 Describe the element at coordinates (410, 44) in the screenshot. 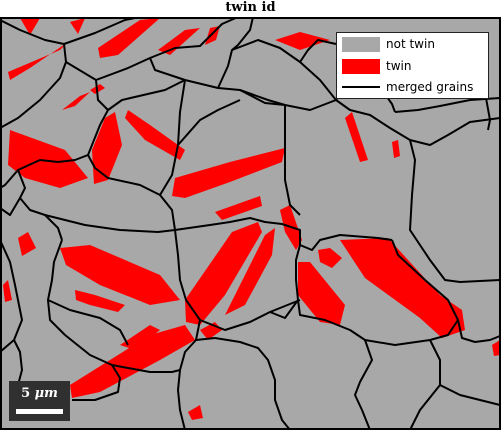

I see `legend-label-not-twin: not twin` at that location.